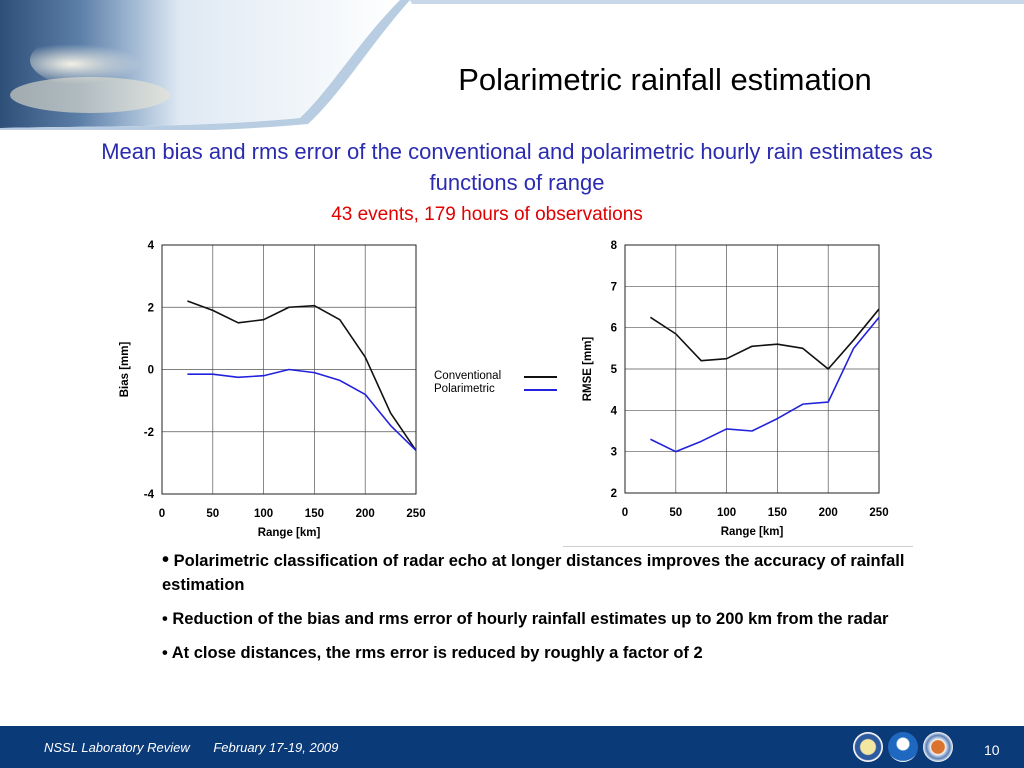  I want to click on bias-x-tick-label: 50, so click(212, 514).